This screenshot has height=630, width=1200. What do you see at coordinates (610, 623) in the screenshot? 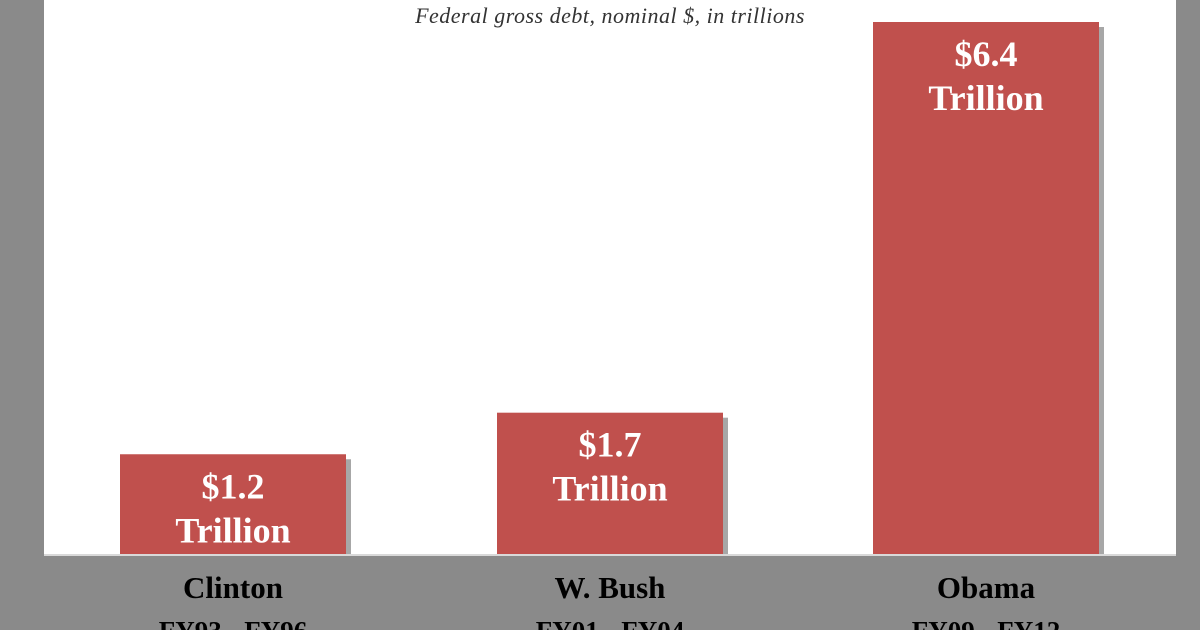
I see `x-tick-sublabel: FY01 - FY04` at bounding box center [610, 623].